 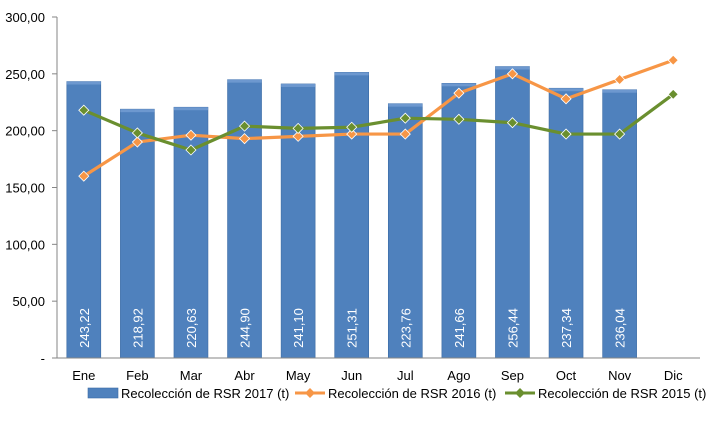 I want to click on marker-2016-mar, so click(x=191, y=135).